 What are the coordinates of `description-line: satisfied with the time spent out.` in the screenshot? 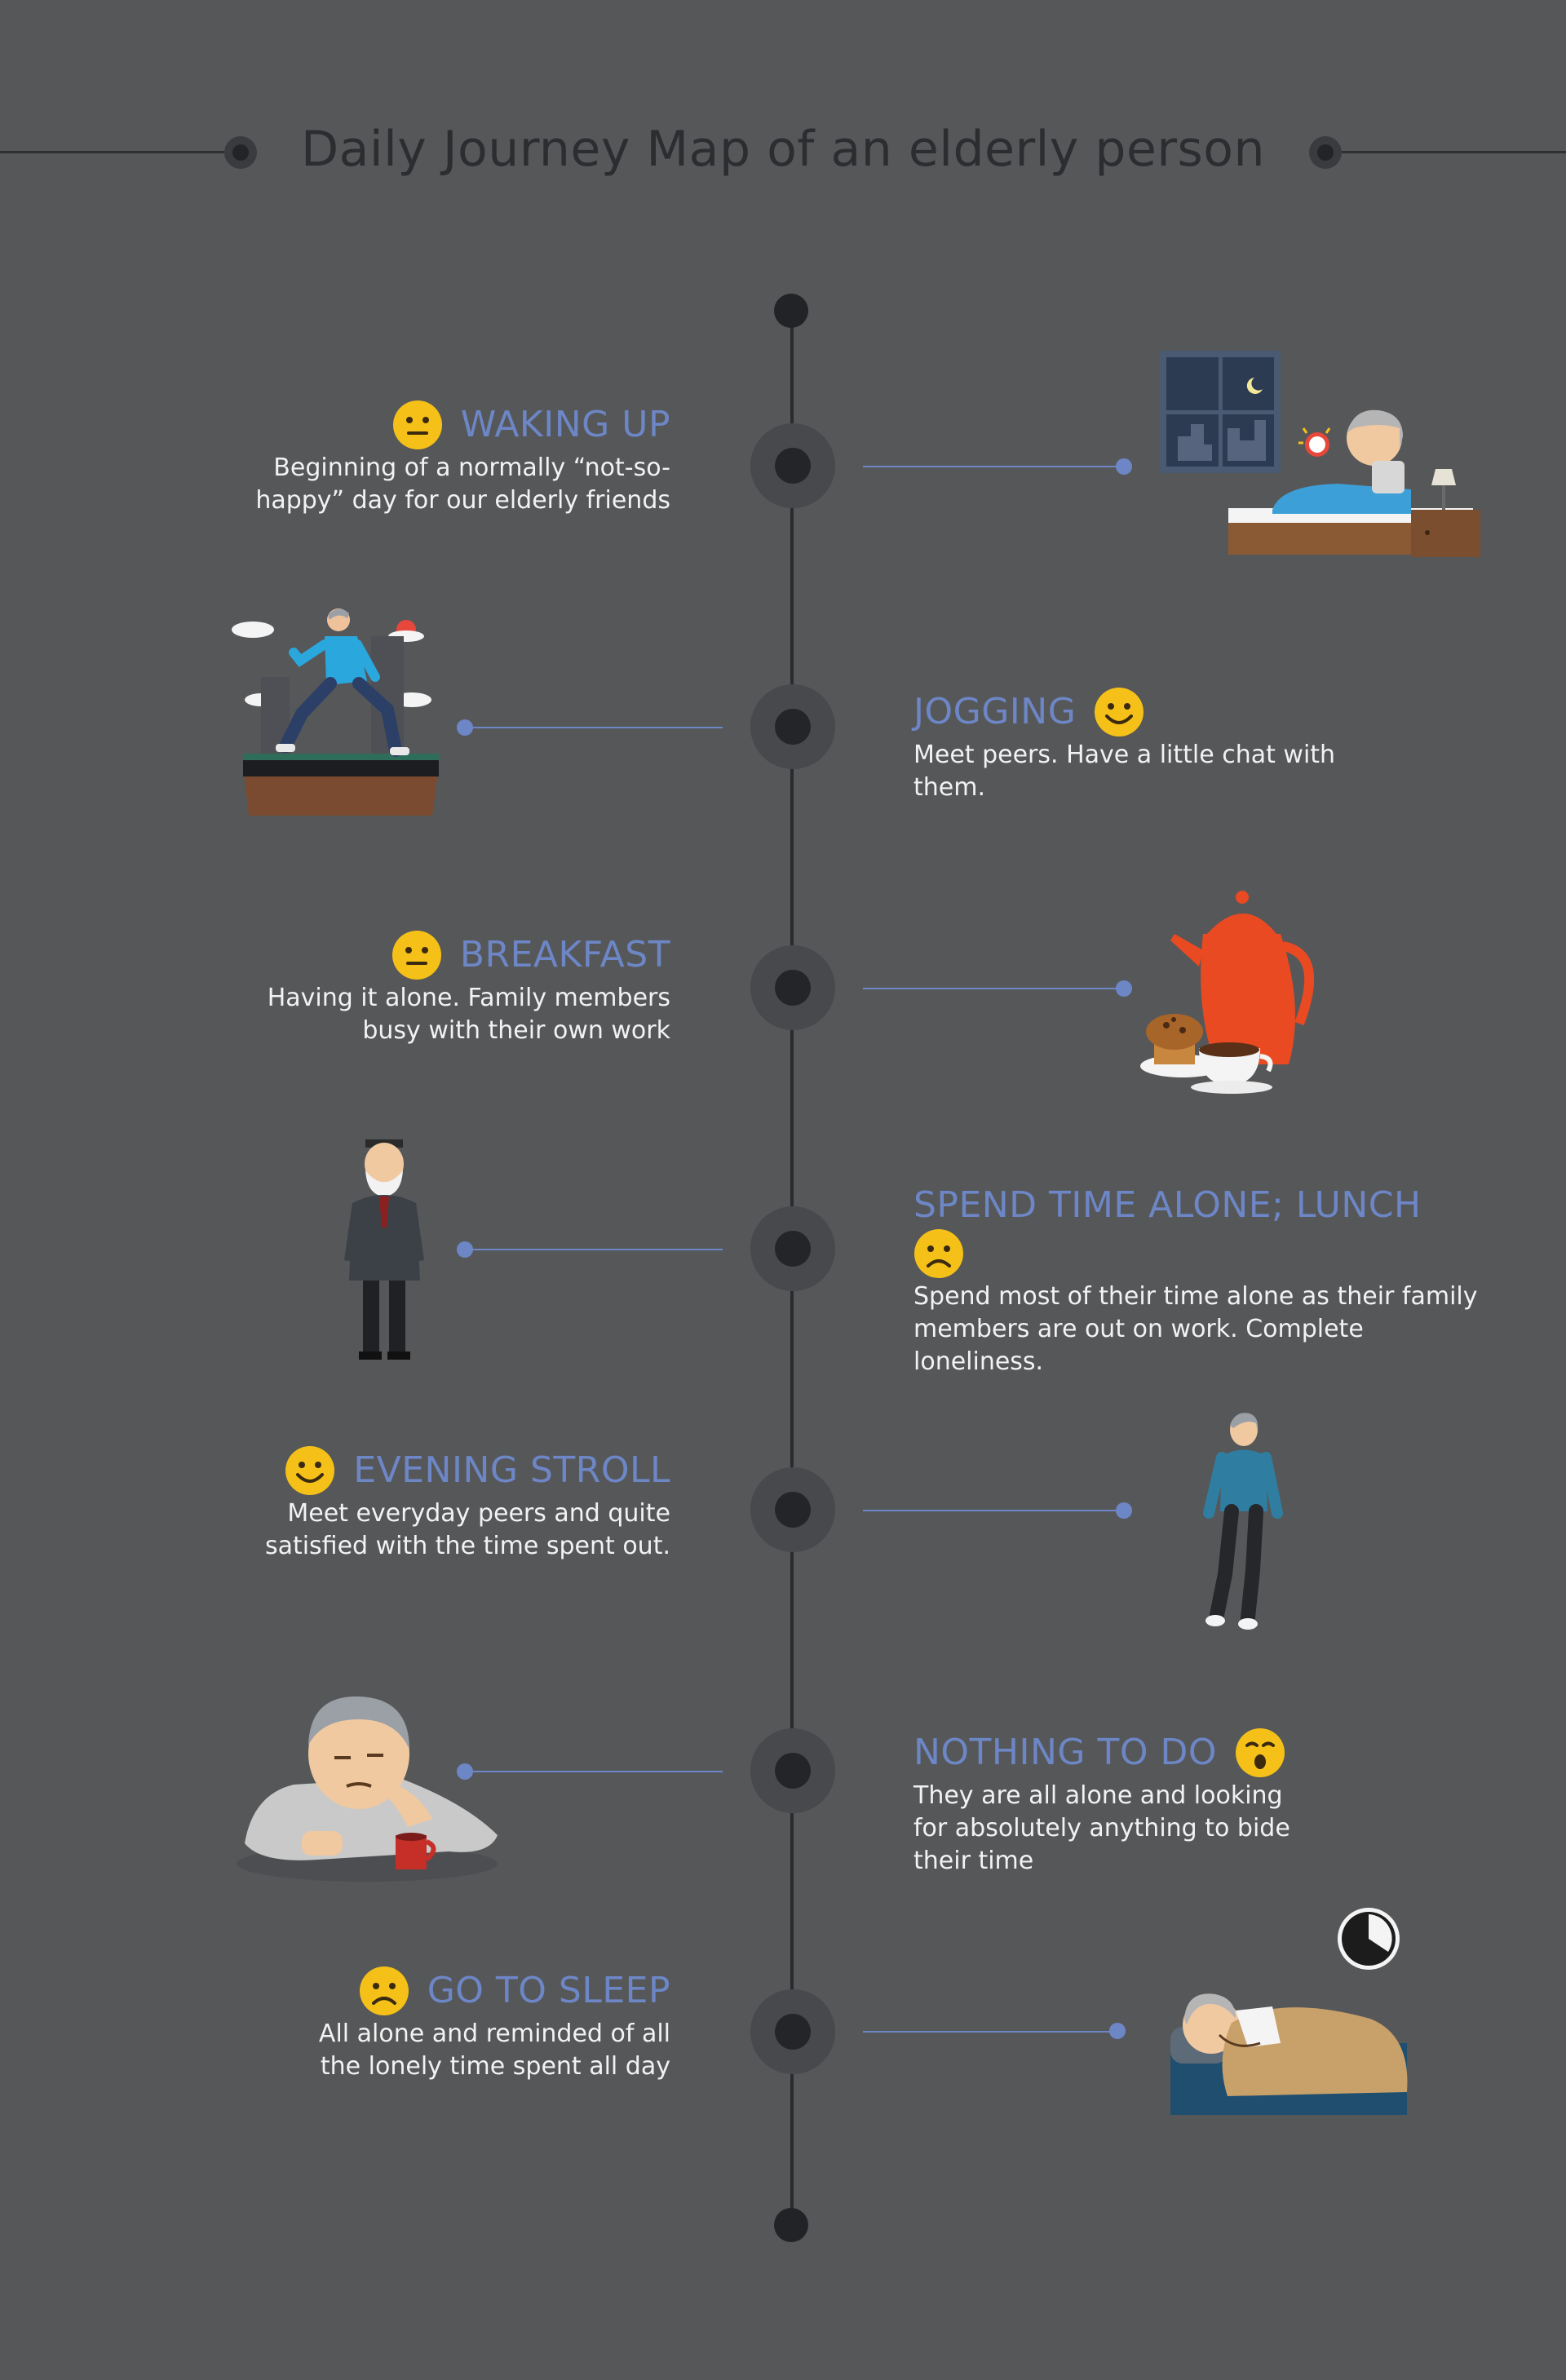 It's located at (467, 1546).